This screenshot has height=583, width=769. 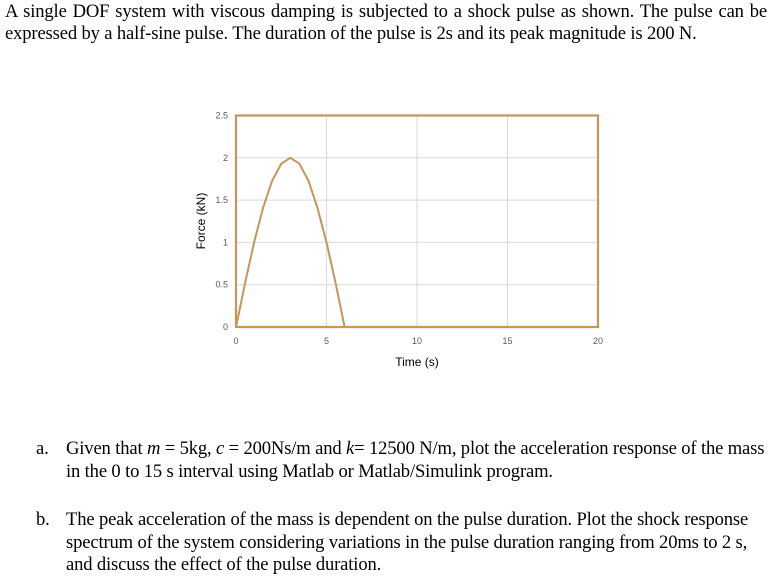 I want to click on y-tick-label: 1, so click(x=225, y=242).